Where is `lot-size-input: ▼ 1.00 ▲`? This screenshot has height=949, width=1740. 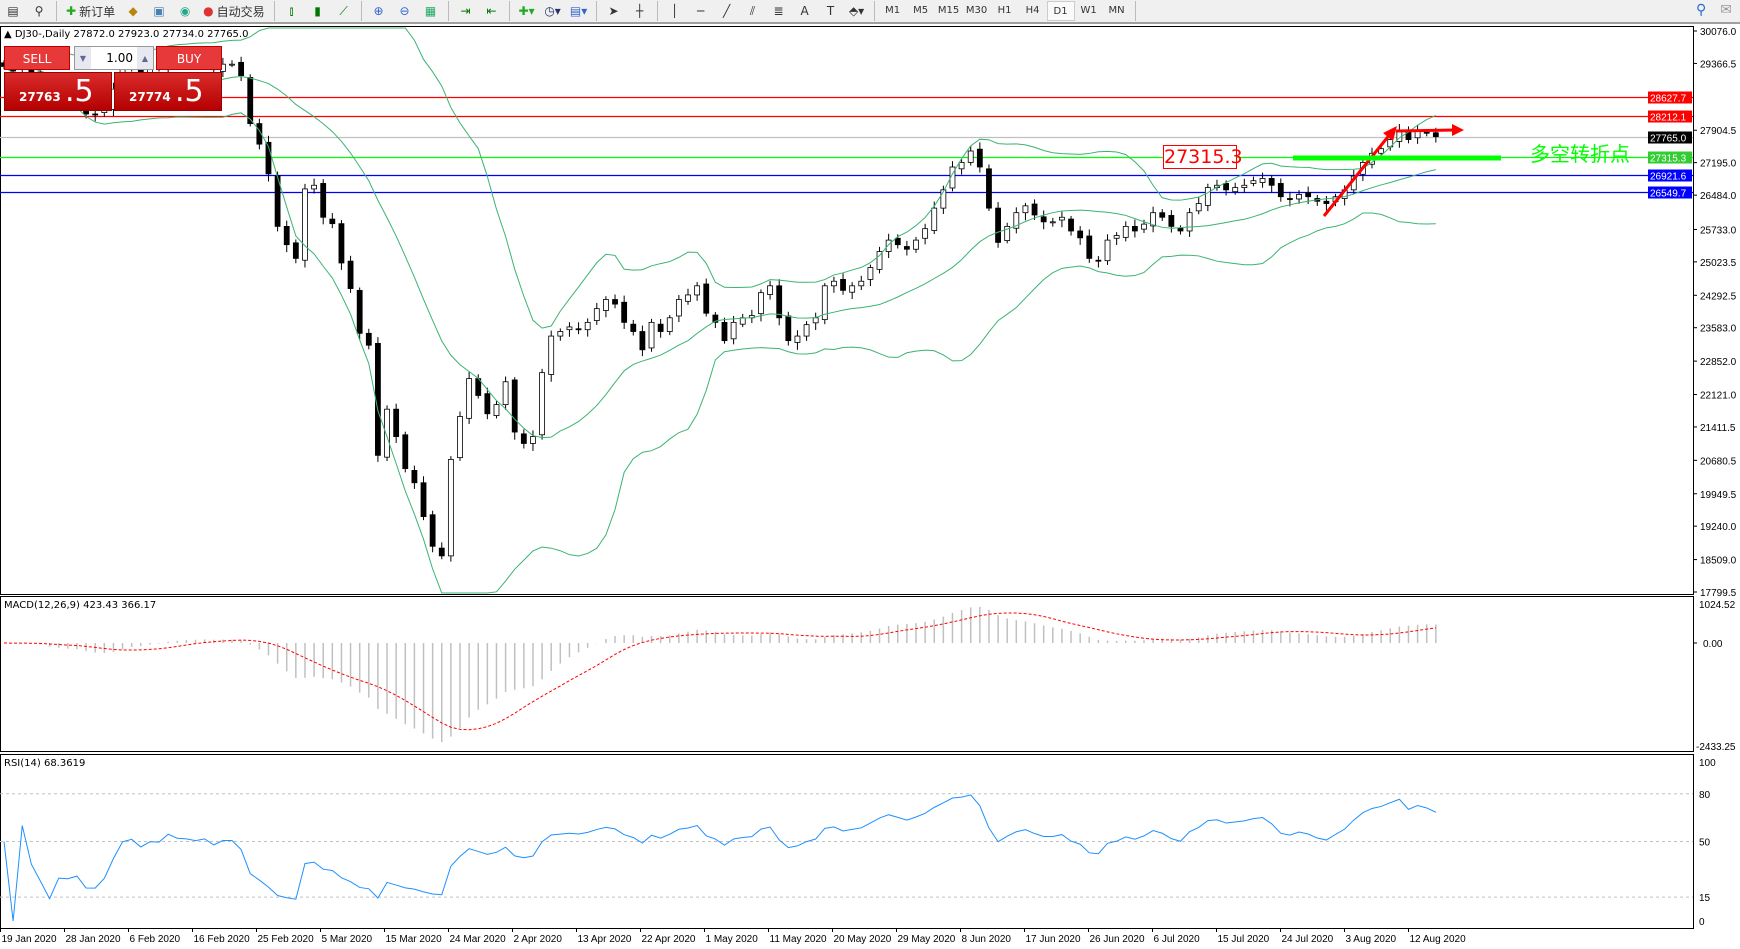
lot-size-input: ▼ 1.00 ▲ is located at coordinates (114, 58).